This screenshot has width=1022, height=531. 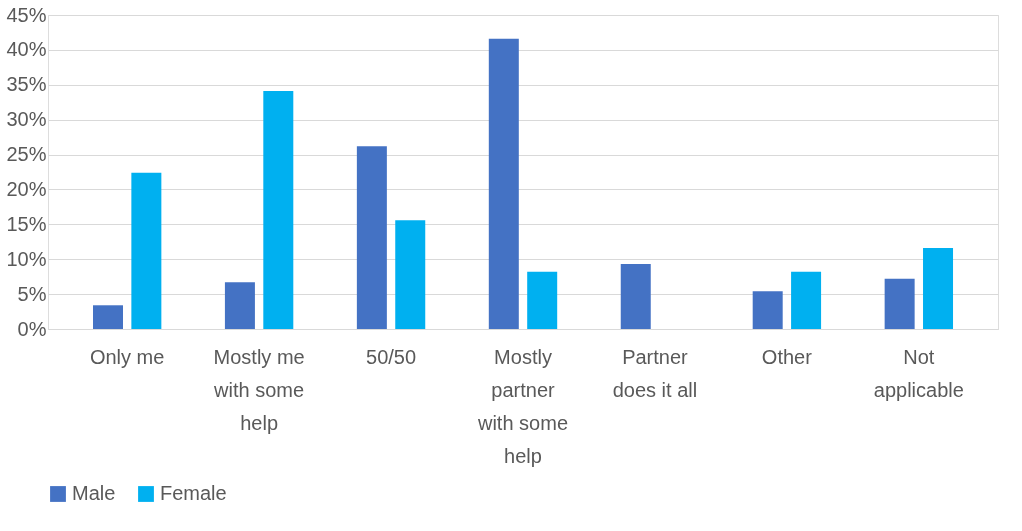 I want to click on y-tick-label: 10%, so click(x=26, y=258).